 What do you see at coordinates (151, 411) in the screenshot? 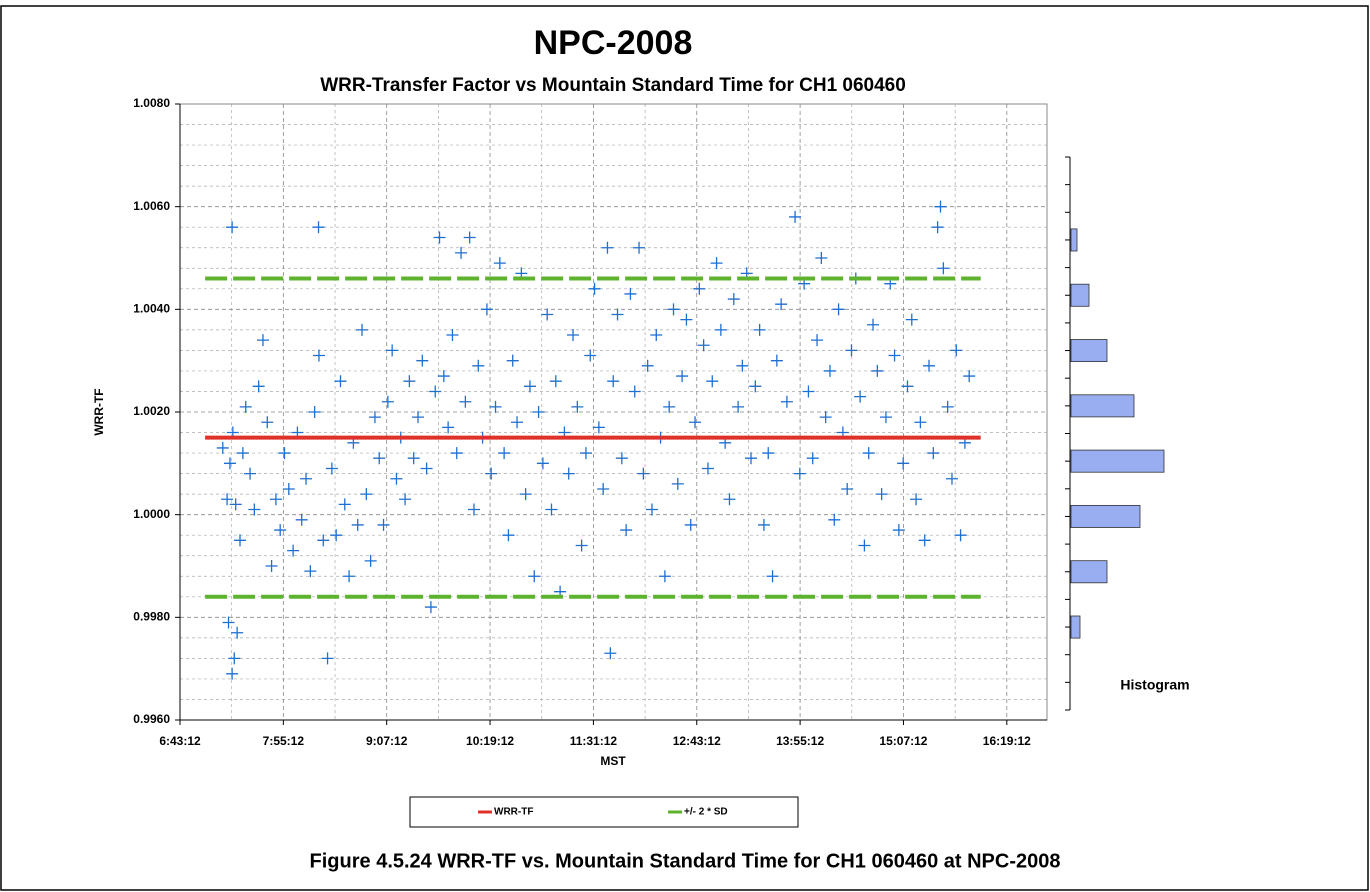
I see `y-tick-label: 1.0020` at bounding box center [151, 411].